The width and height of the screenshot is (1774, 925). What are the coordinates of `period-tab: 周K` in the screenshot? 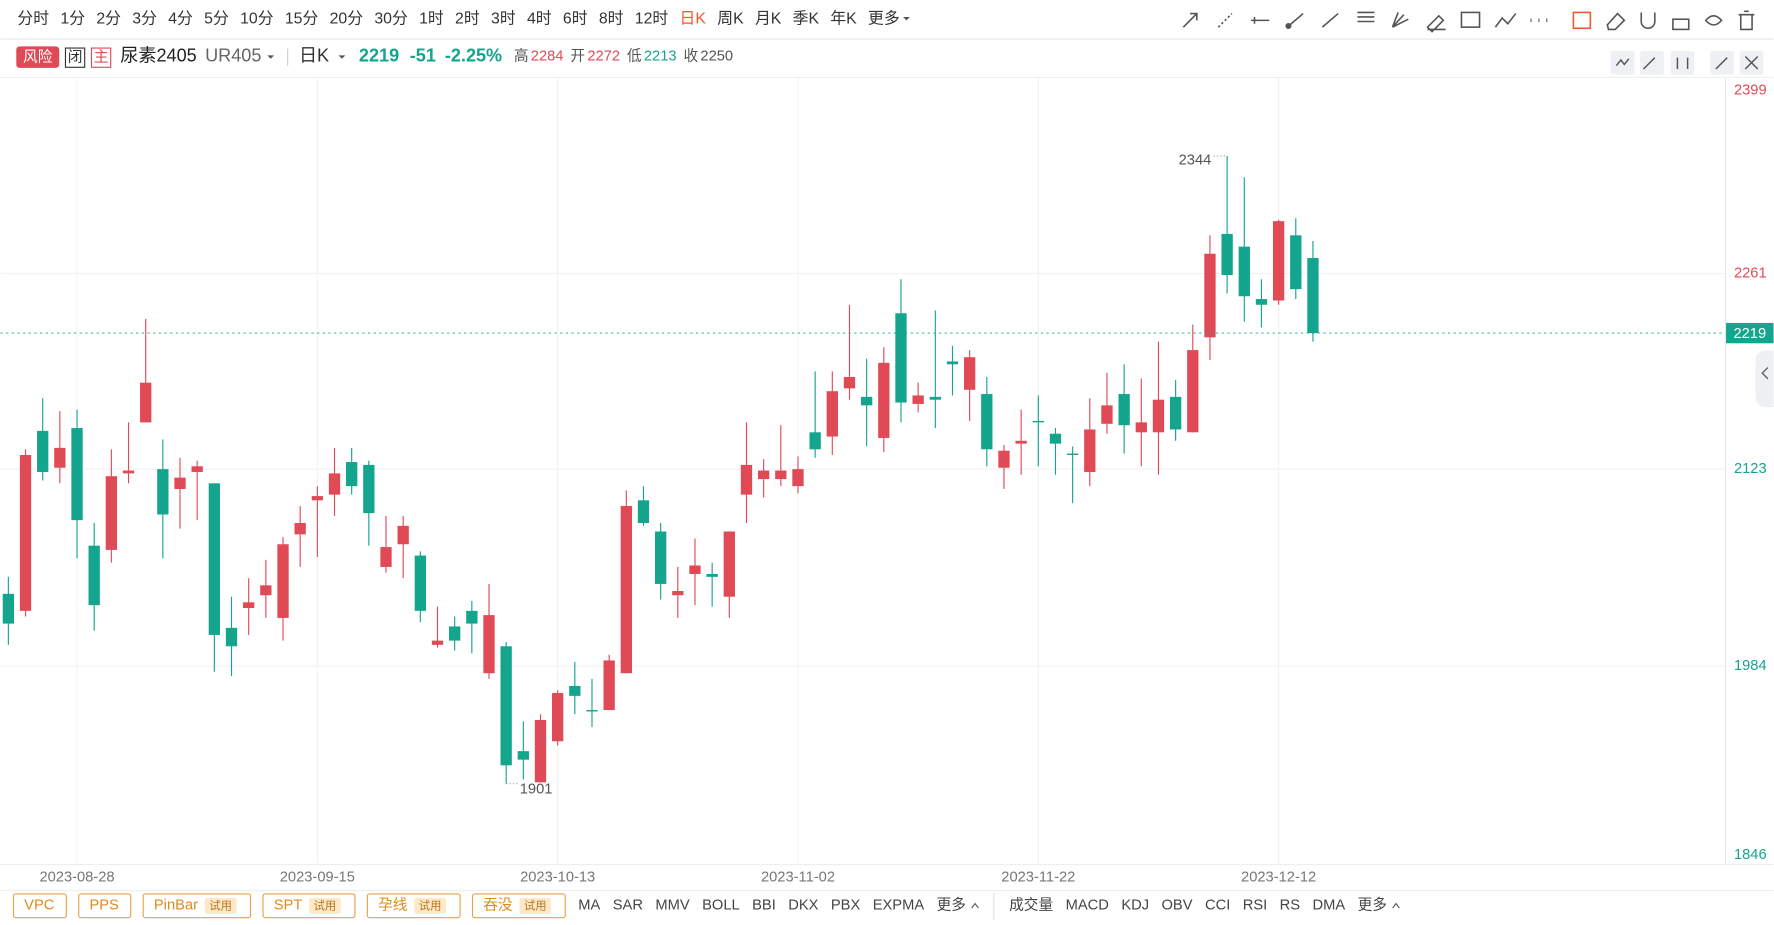 It's located at (730, 18).